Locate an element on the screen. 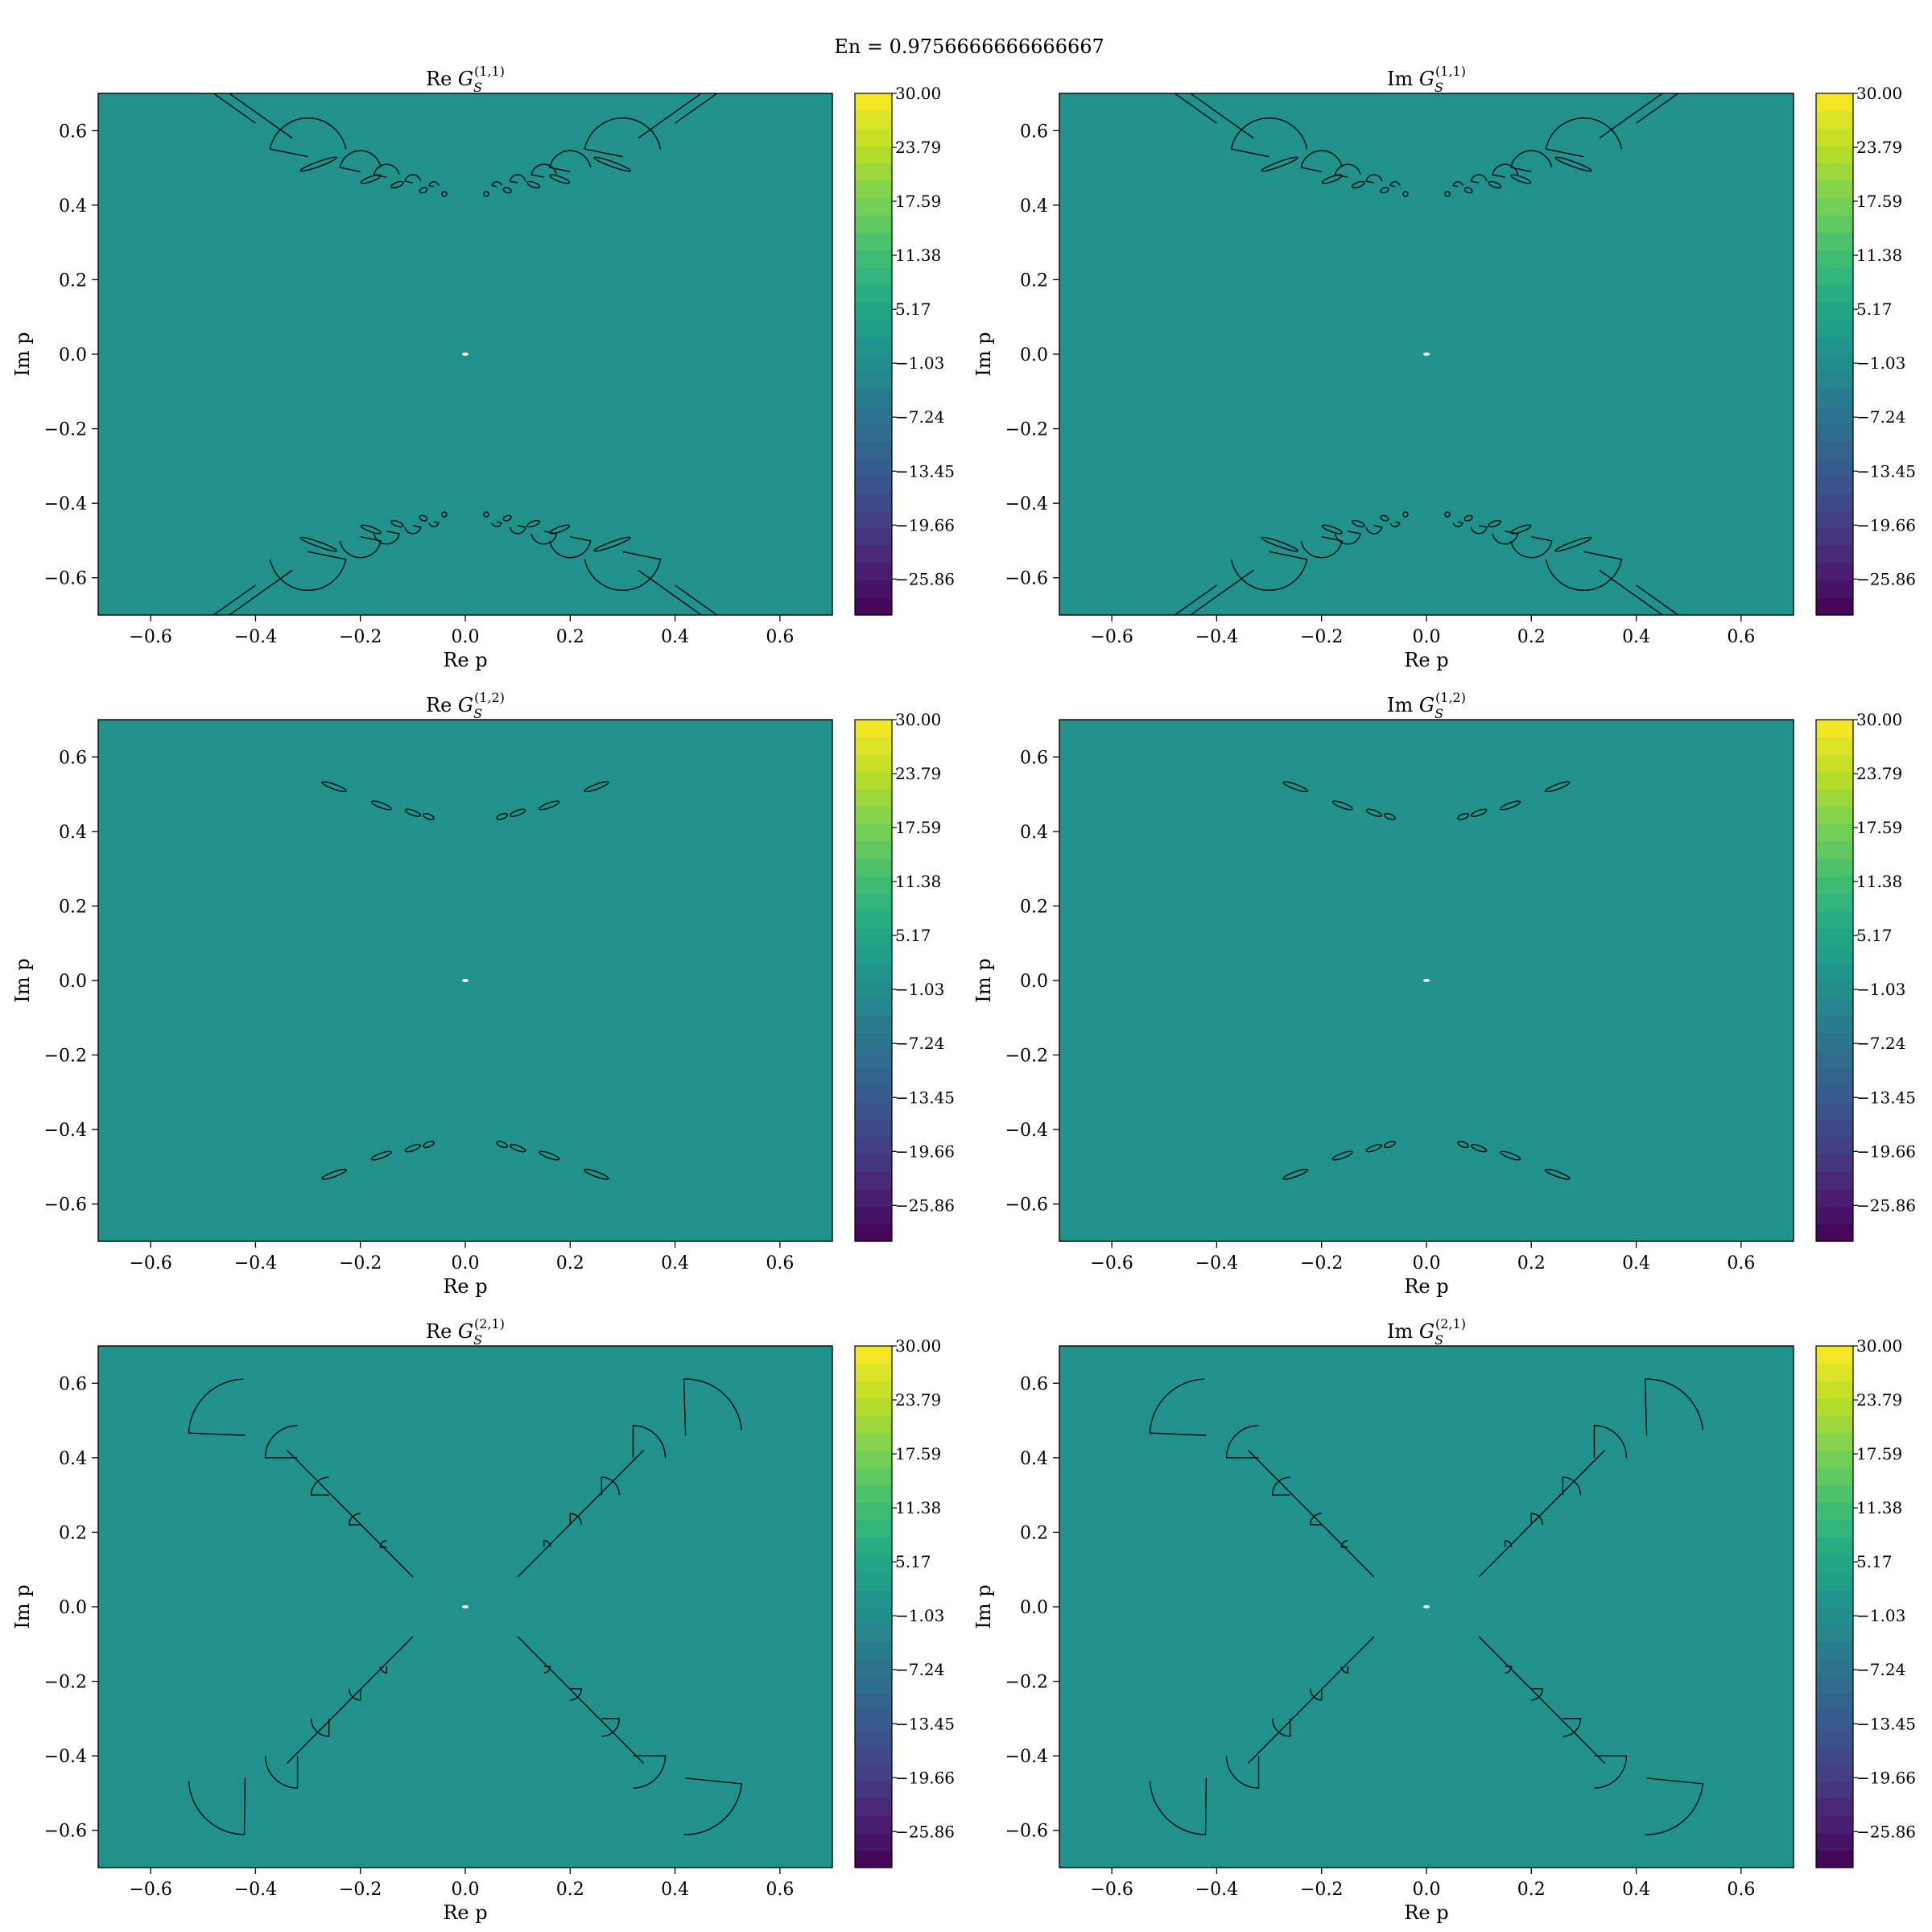 This screenshot has width=1932, height=1932. title-symbol: G is located at coordinates (1427, 705).